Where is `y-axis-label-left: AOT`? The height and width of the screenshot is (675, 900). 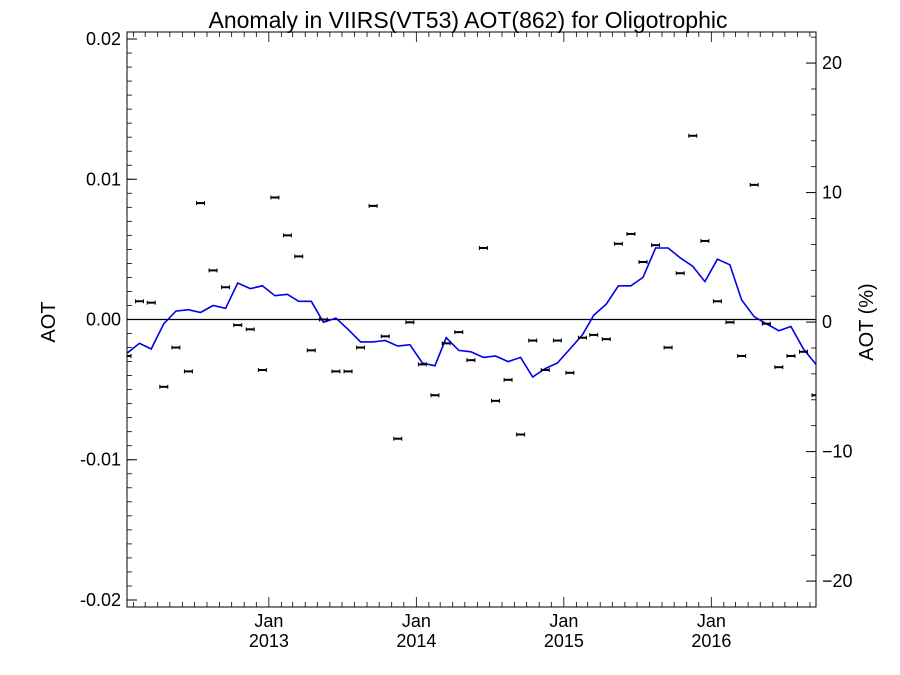
y-axis-label-left: AOT is located at coordinates (49, 321).